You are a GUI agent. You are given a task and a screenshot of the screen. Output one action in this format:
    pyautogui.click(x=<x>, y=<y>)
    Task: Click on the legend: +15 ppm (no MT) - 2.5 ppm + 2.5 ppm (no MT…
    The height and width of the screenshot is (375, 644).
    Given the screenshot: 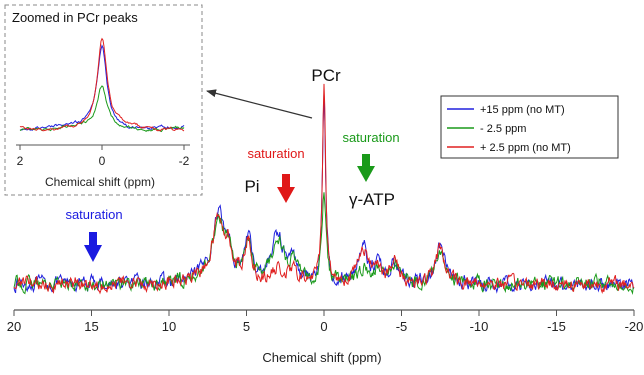 What is the action you would take?
    pyautogui.click(x=529, y=127)
    